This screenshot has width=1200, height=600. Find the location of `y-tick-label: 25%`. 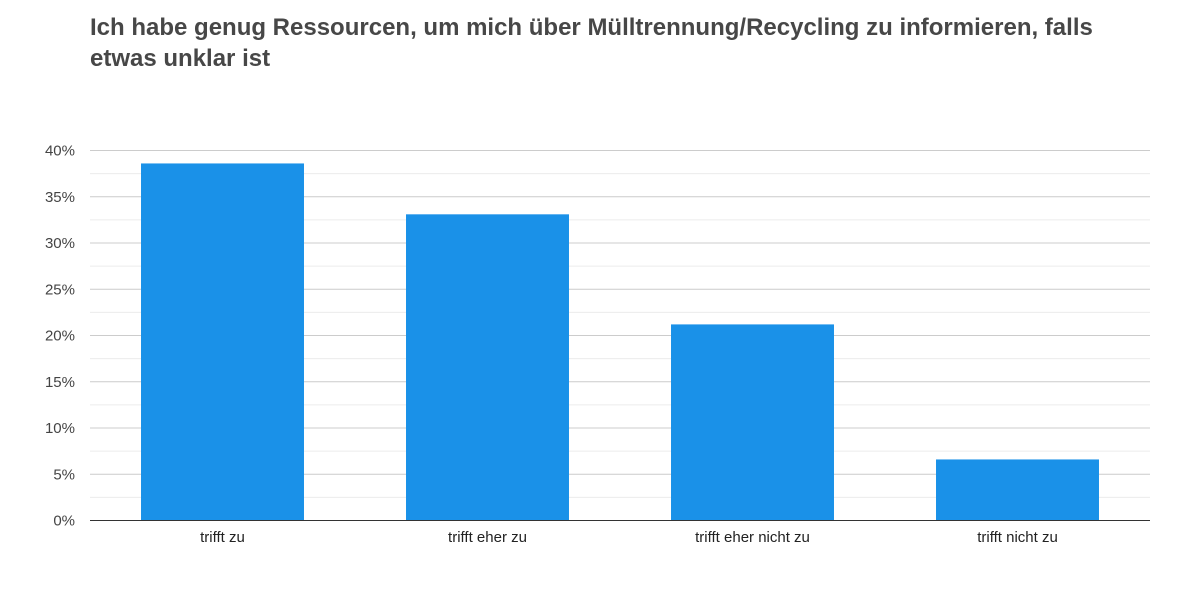

y-tick-label: 25% is located at coordinates (60, 289).